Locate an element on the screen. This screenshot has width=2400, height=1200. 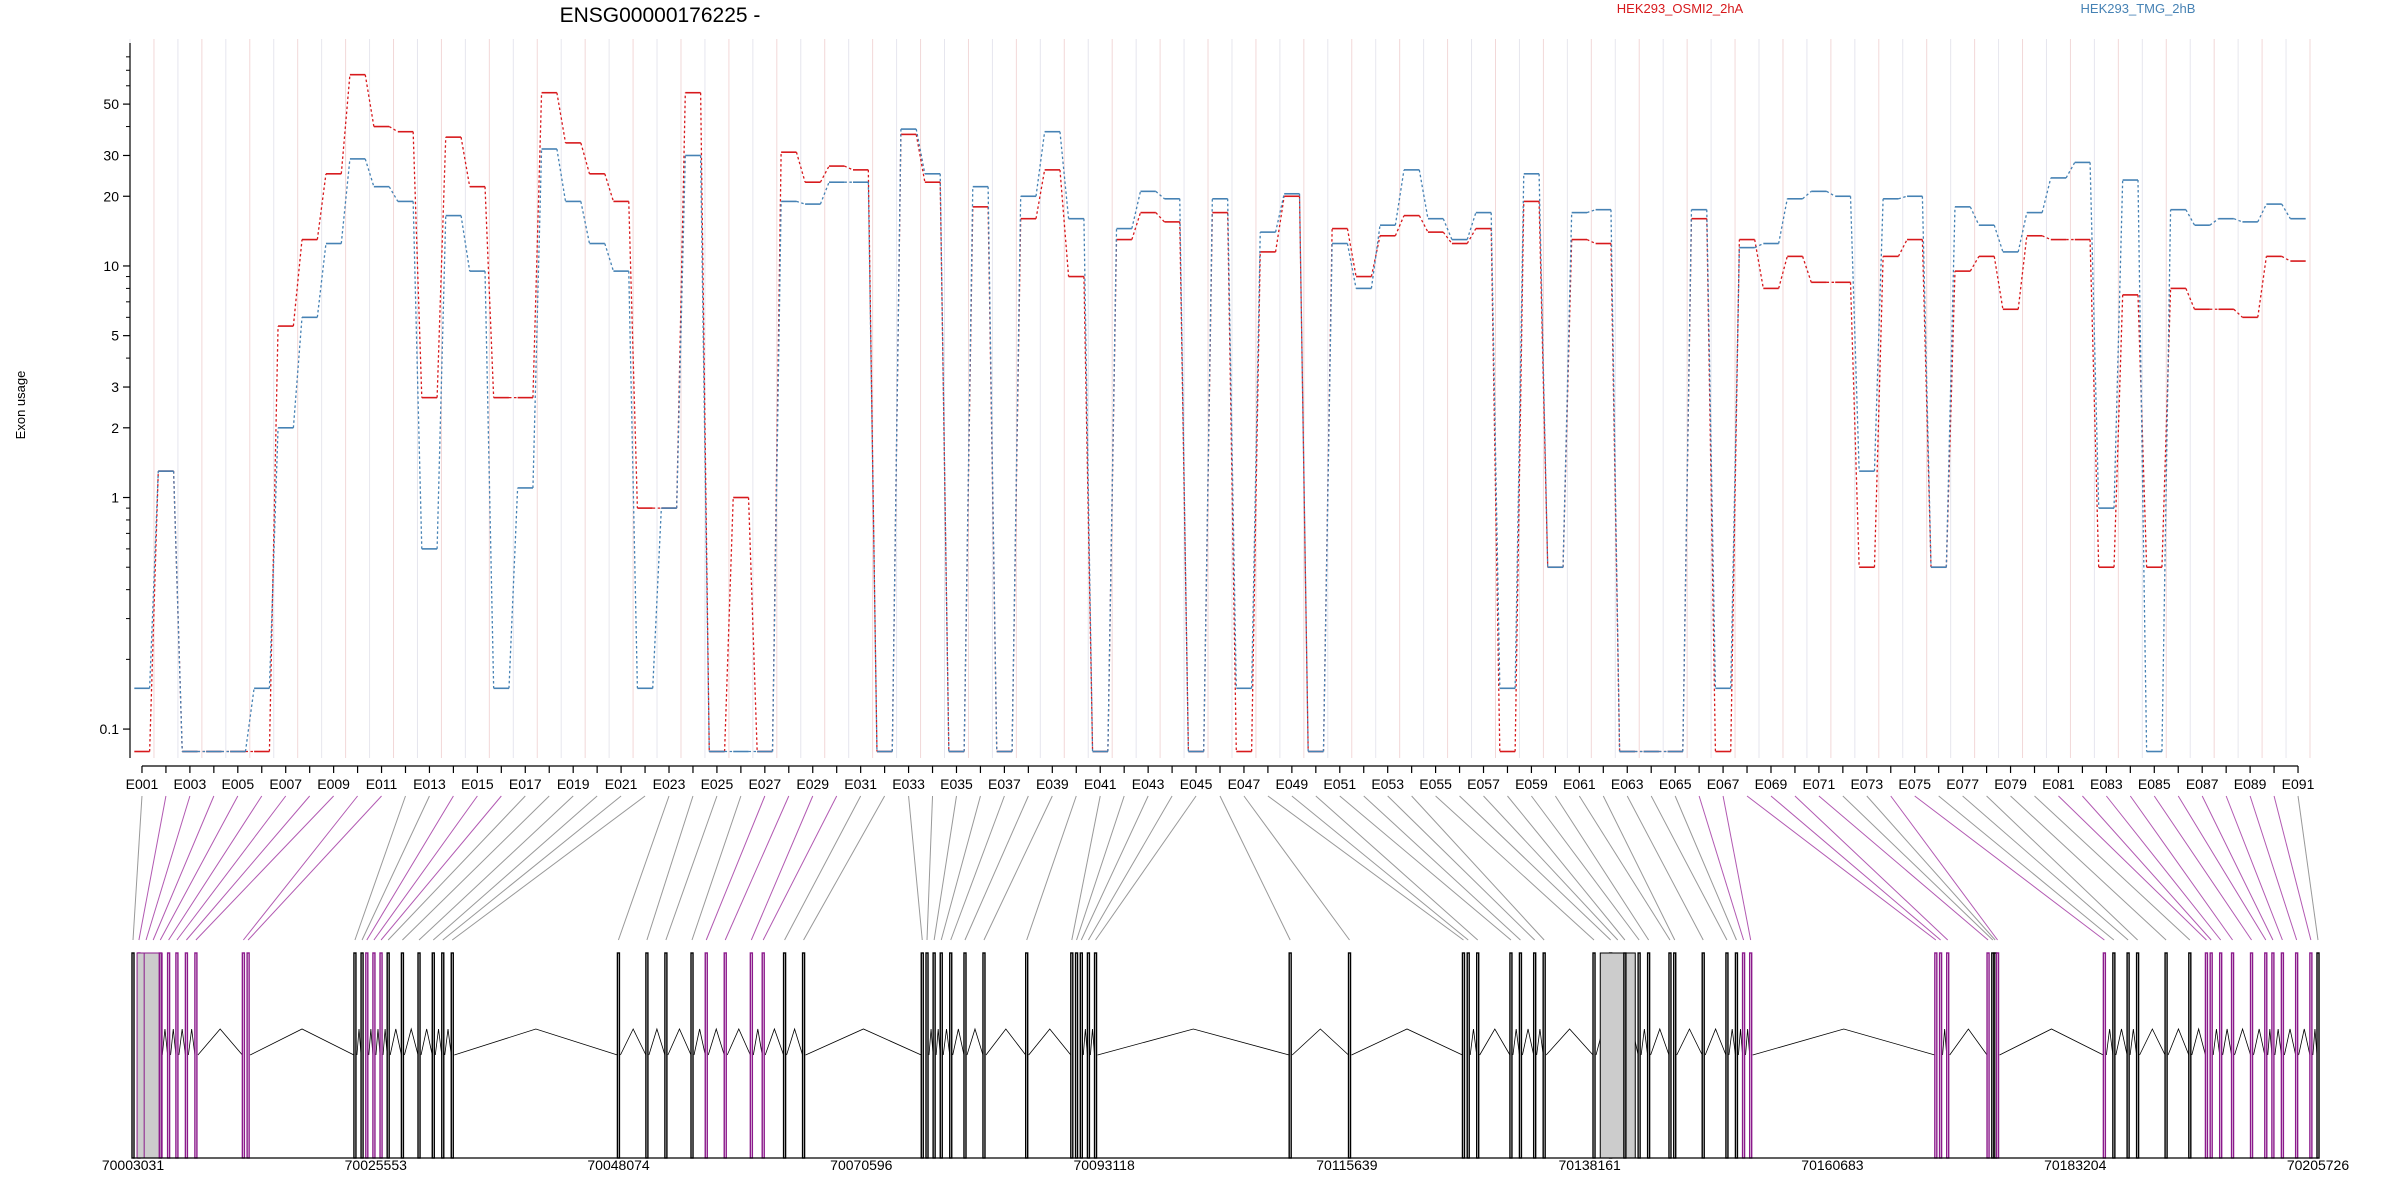
x-tick-label: E079 is located at coordinates (2010, 784).